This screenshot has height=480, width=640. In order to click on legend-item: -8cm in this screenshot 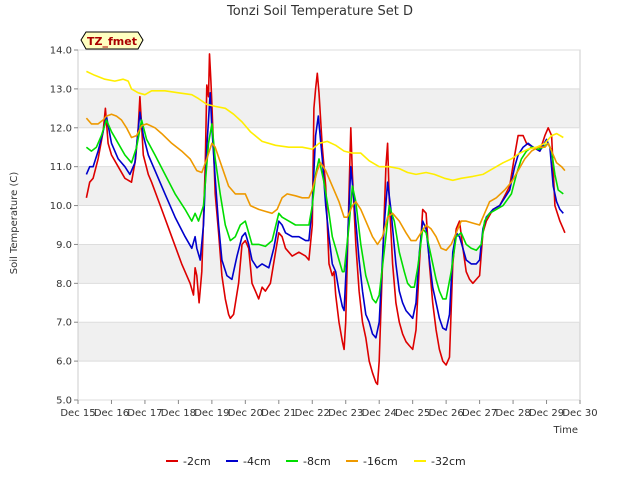, I will do `click(308, 461)`.